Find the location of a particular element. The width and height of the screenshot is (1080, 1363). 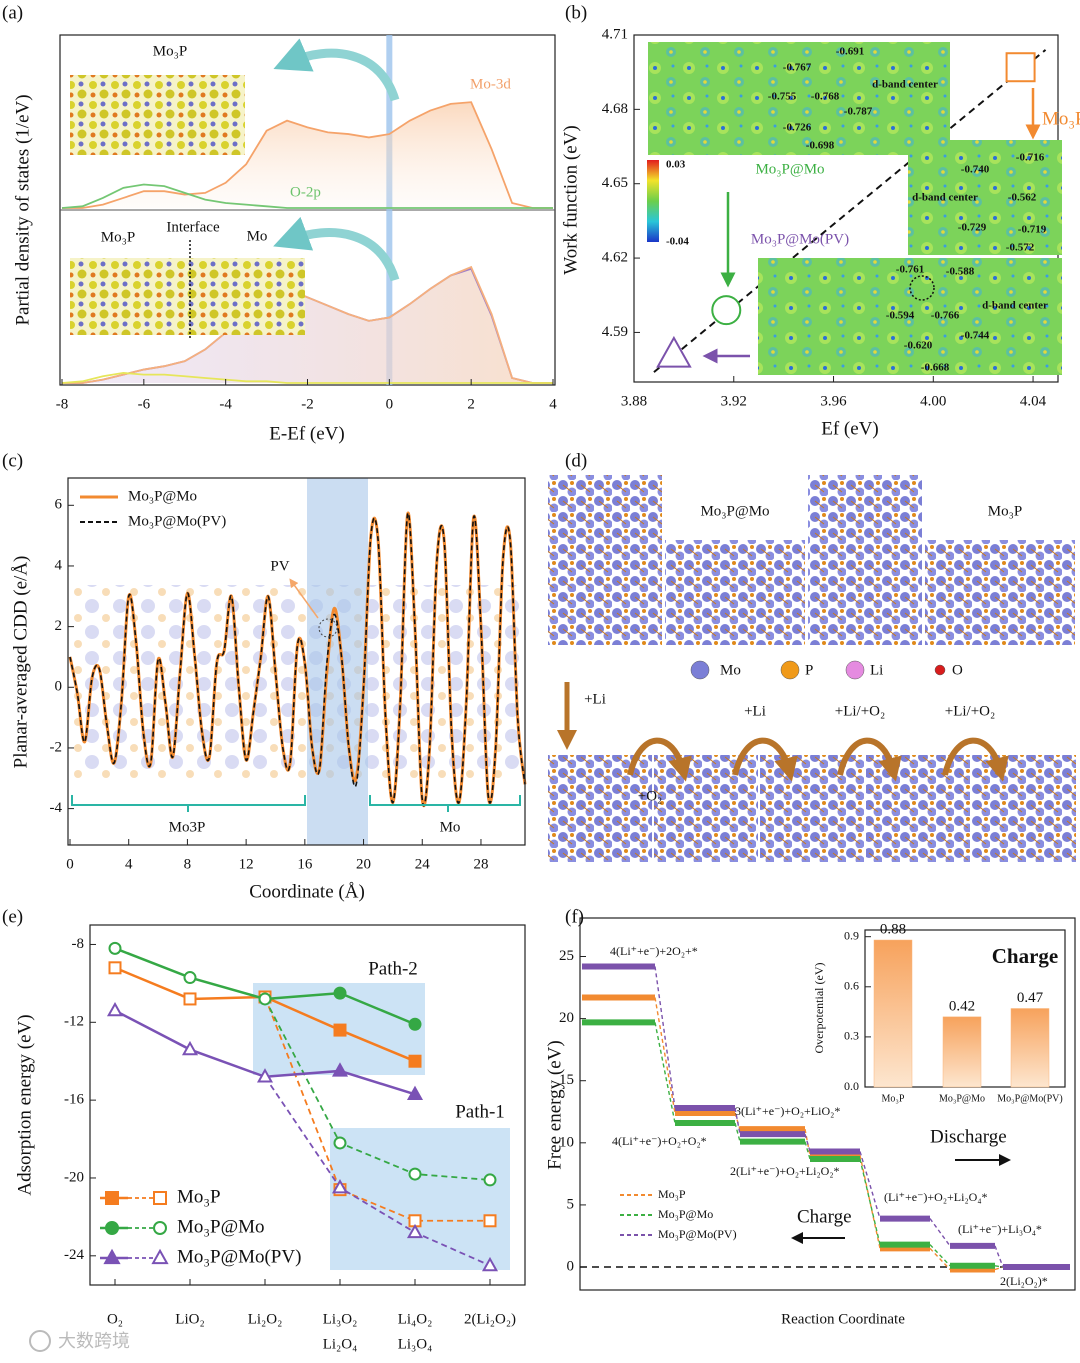

dband-label: -0.744 is located at coordinates (975, 336).